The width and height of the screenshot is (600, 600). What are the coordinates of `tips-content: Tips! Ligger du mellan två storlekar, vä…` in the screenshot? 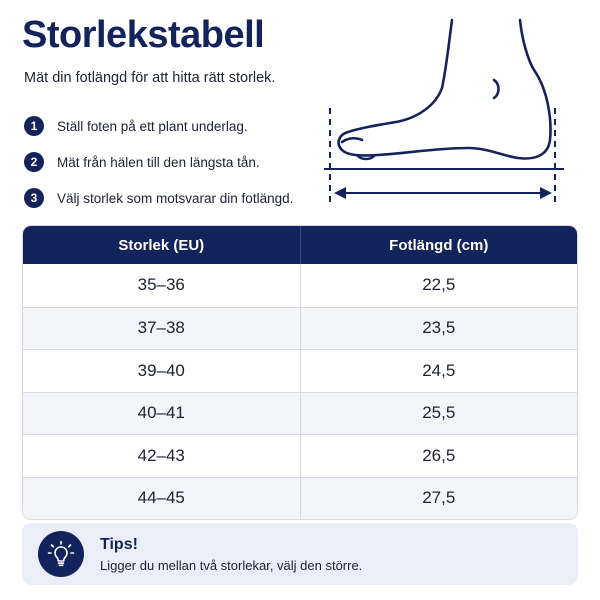 It's located at (231, 554).